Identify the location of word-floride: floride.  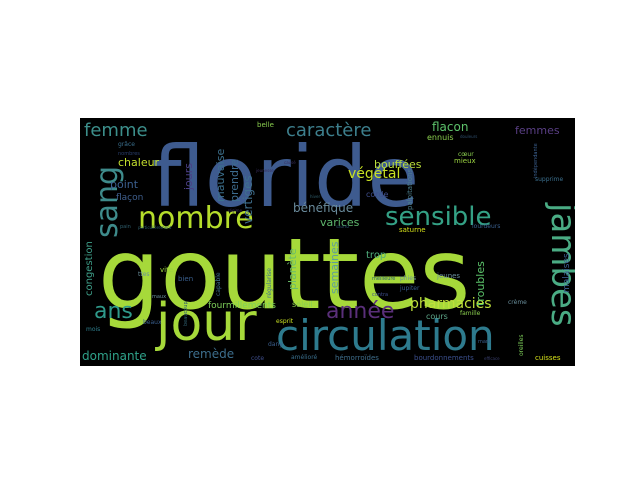
(285, 177).